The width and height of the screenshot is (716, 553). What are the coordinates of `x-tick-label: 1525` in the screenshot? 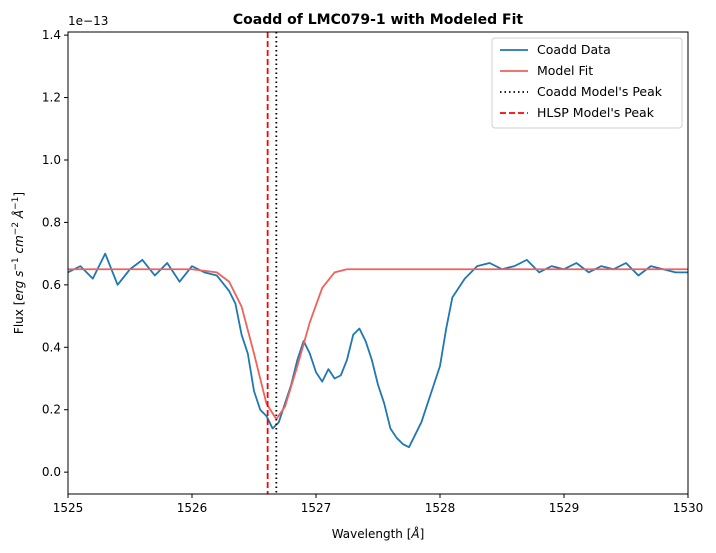 It's located at (68, 508).